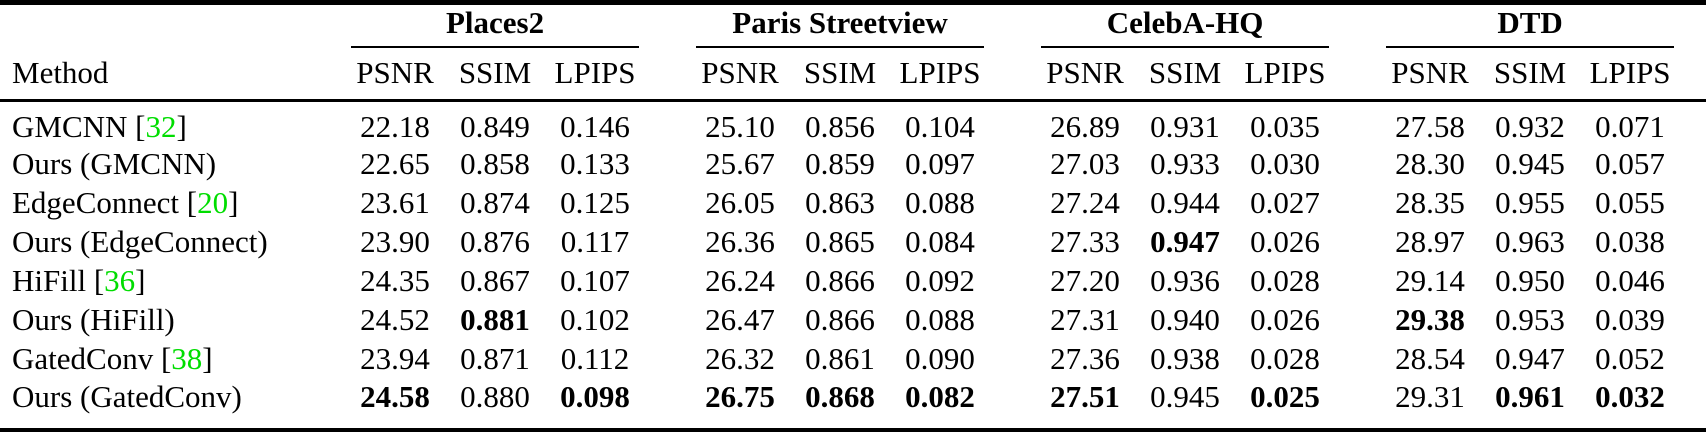  I want to click on citation-number: 38, so click(187, 358).